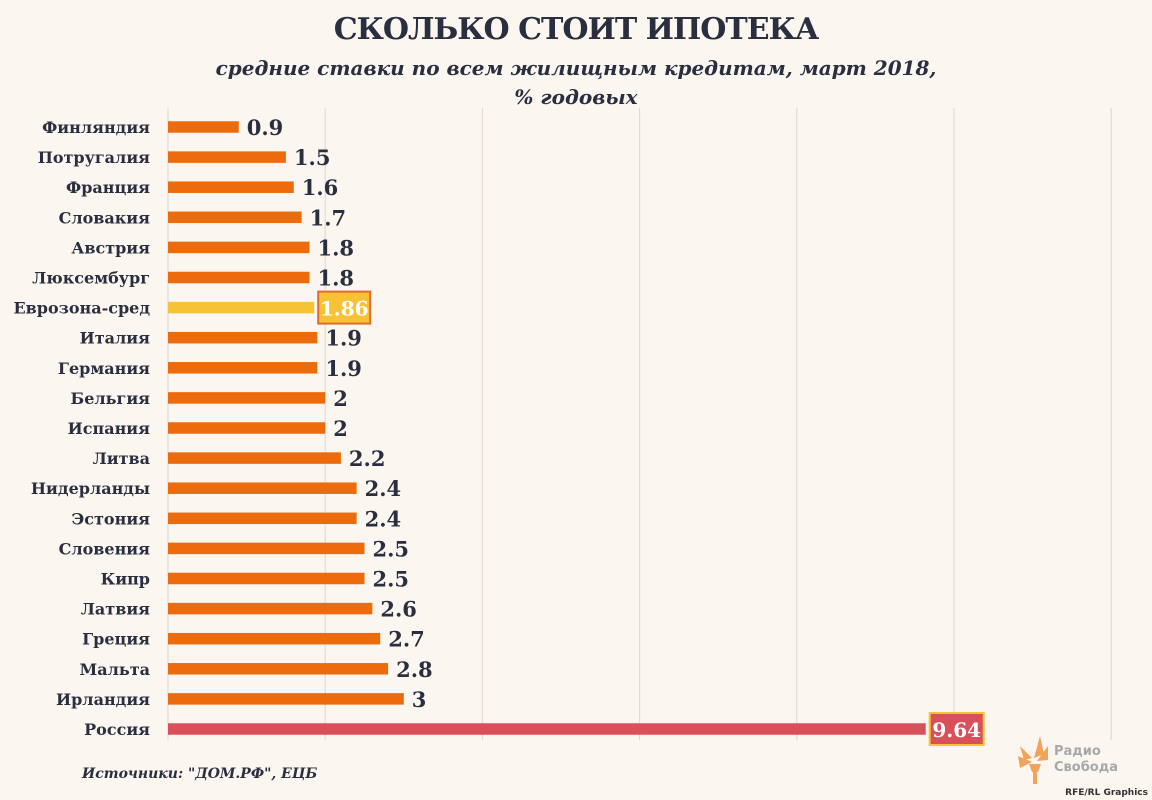 The width and height of the screenshot is (1152, 800). I want to click on value-label: 0.9, so click(265, 127).